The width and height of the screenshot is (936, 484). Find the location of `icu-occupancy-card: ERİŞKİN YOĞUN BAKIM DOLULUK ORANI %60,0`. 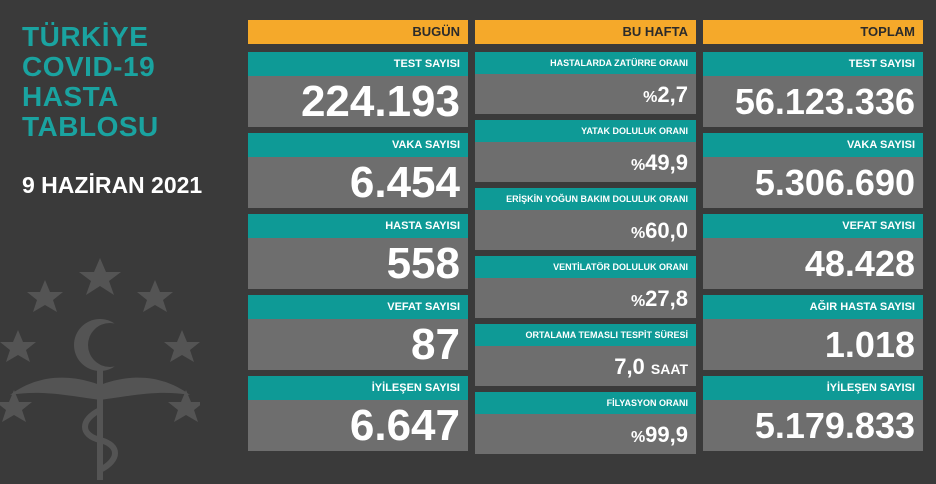

icu-occupancy-card: ERİŞKİN YOĞUN BAKIM DOLULUK ORANI %60,0 is located at coordinates (585, 219).